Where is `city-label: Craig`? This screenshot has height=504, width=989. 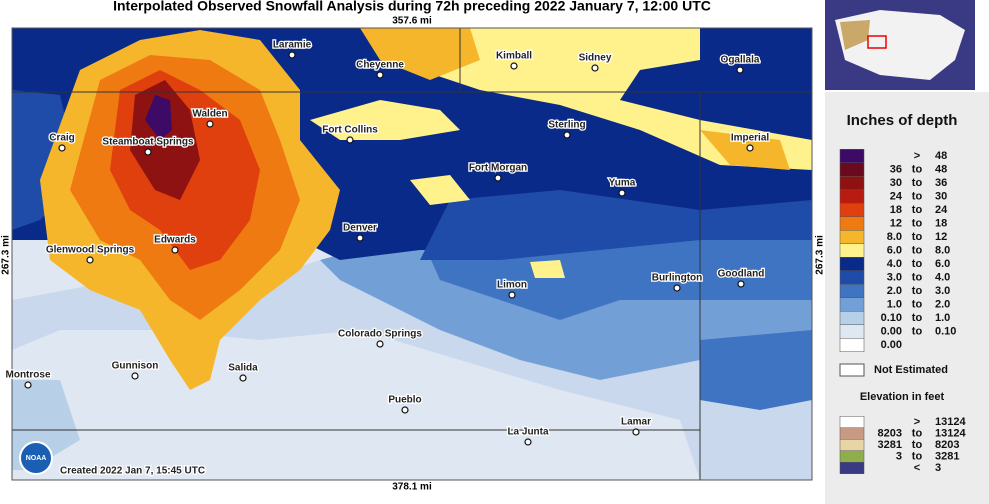
city-label: Craig is located at coordinates (62, 138).